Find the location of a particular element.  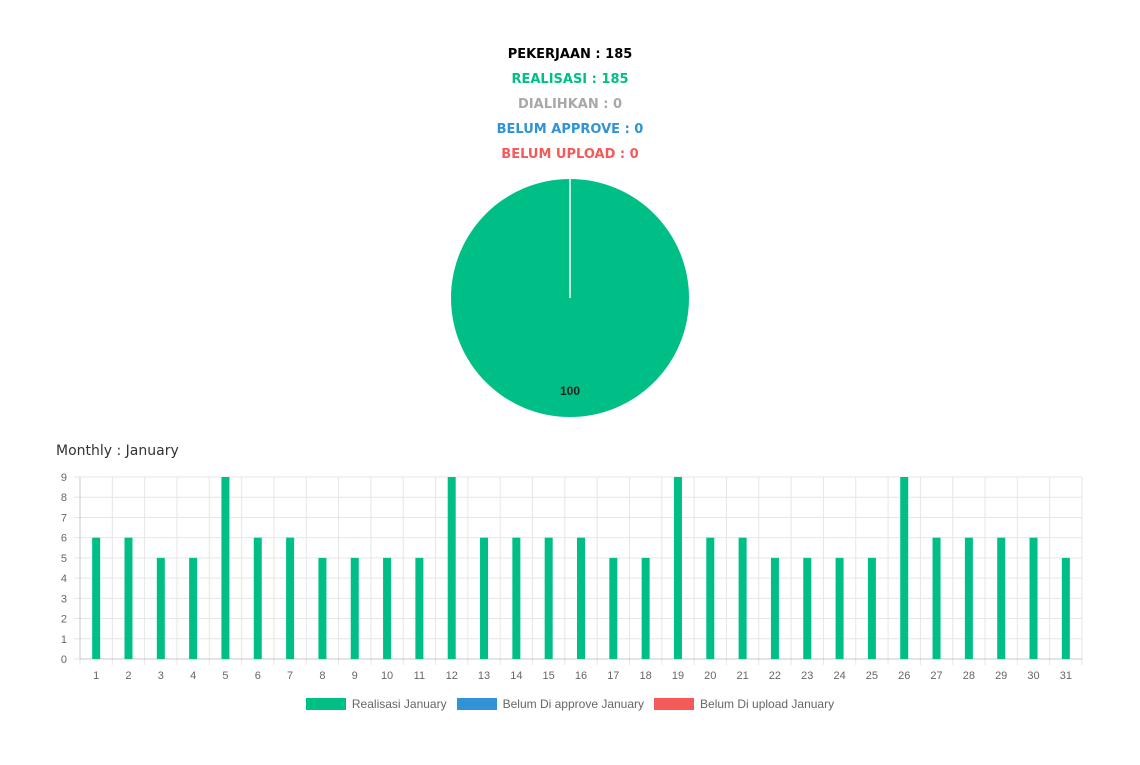

x-tick-label: 17 is located at coordinates (613, 676).